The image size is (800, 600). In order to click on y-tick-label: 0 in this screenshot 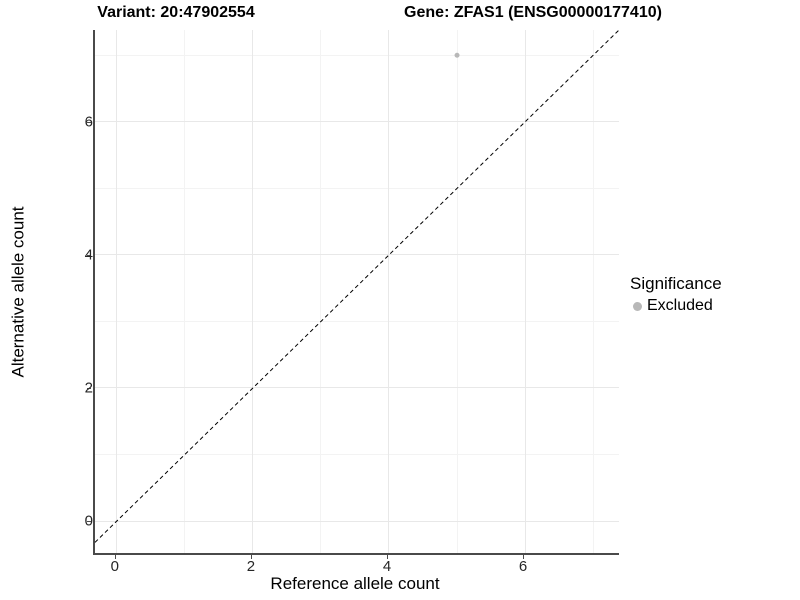, I will do `click(88, 521)`.